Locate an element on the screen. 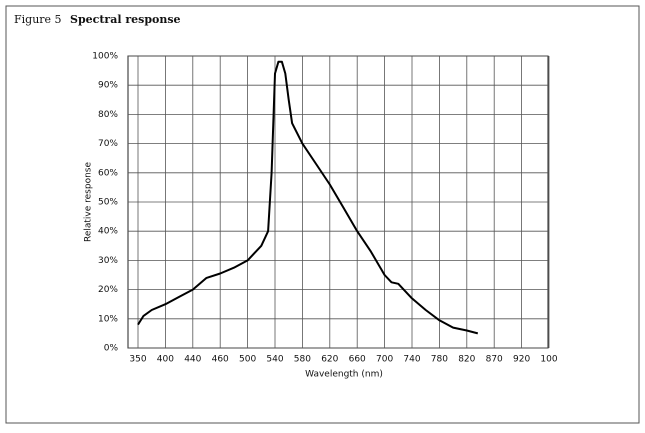 Image resolution: width=645 pixels, height=433 pixels. x-tick-label: 580 is located at coordinates (302, 360).